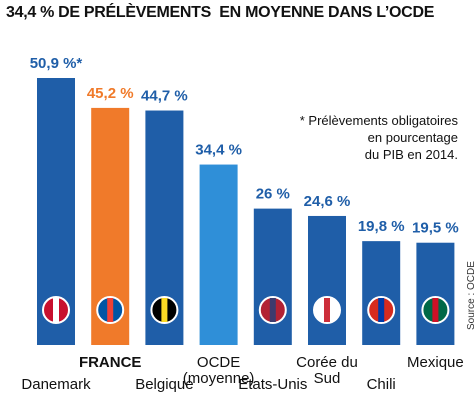 The height and width of the screenshot is (405, 474). What do you see at coordinates (218, 370) in the screenshot?
I see `category-label: OCDE (moyenne)` at bounding box center [218, 370].